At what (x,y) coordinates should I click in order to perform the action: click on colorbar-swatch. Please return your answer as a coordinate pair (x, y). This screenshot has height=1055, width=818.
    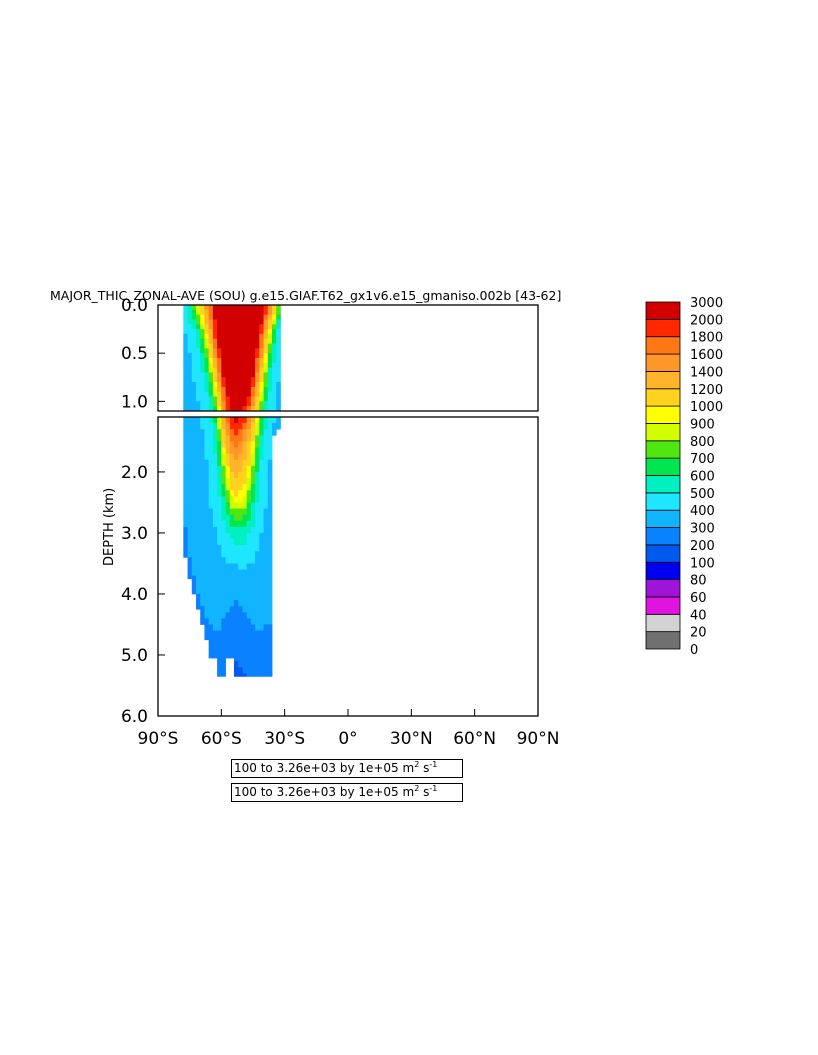
    Looking at the image, I should click on (663, 432).